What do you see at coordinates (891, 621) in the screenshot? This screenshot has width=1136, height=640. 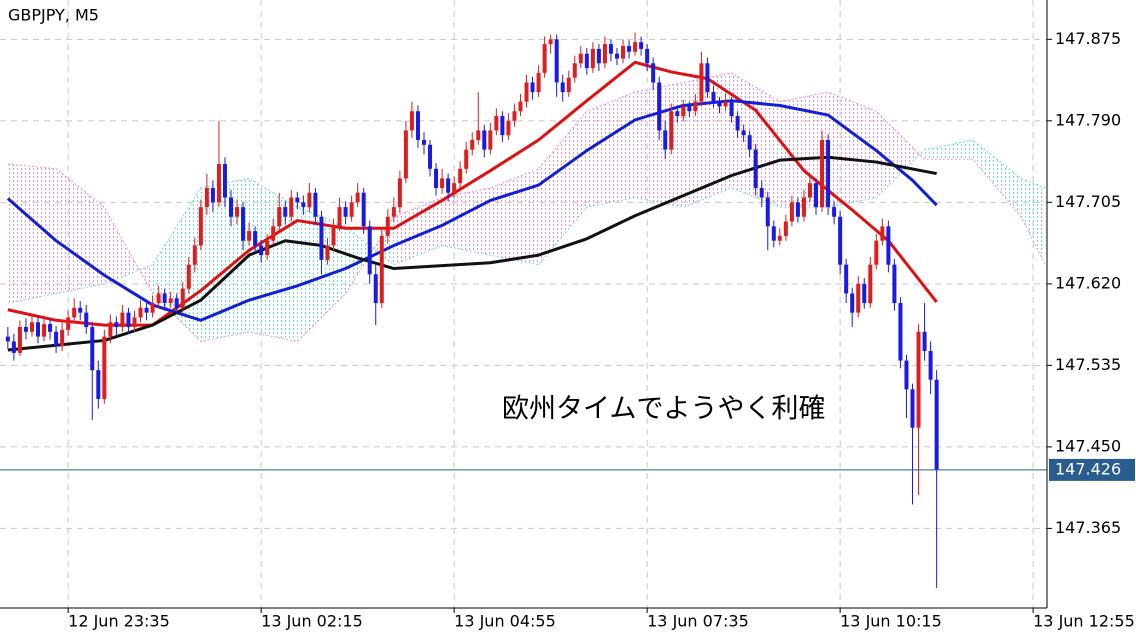 I see `x-tick-label: 13 Jun 10:15` at bounding box center [891, 621].